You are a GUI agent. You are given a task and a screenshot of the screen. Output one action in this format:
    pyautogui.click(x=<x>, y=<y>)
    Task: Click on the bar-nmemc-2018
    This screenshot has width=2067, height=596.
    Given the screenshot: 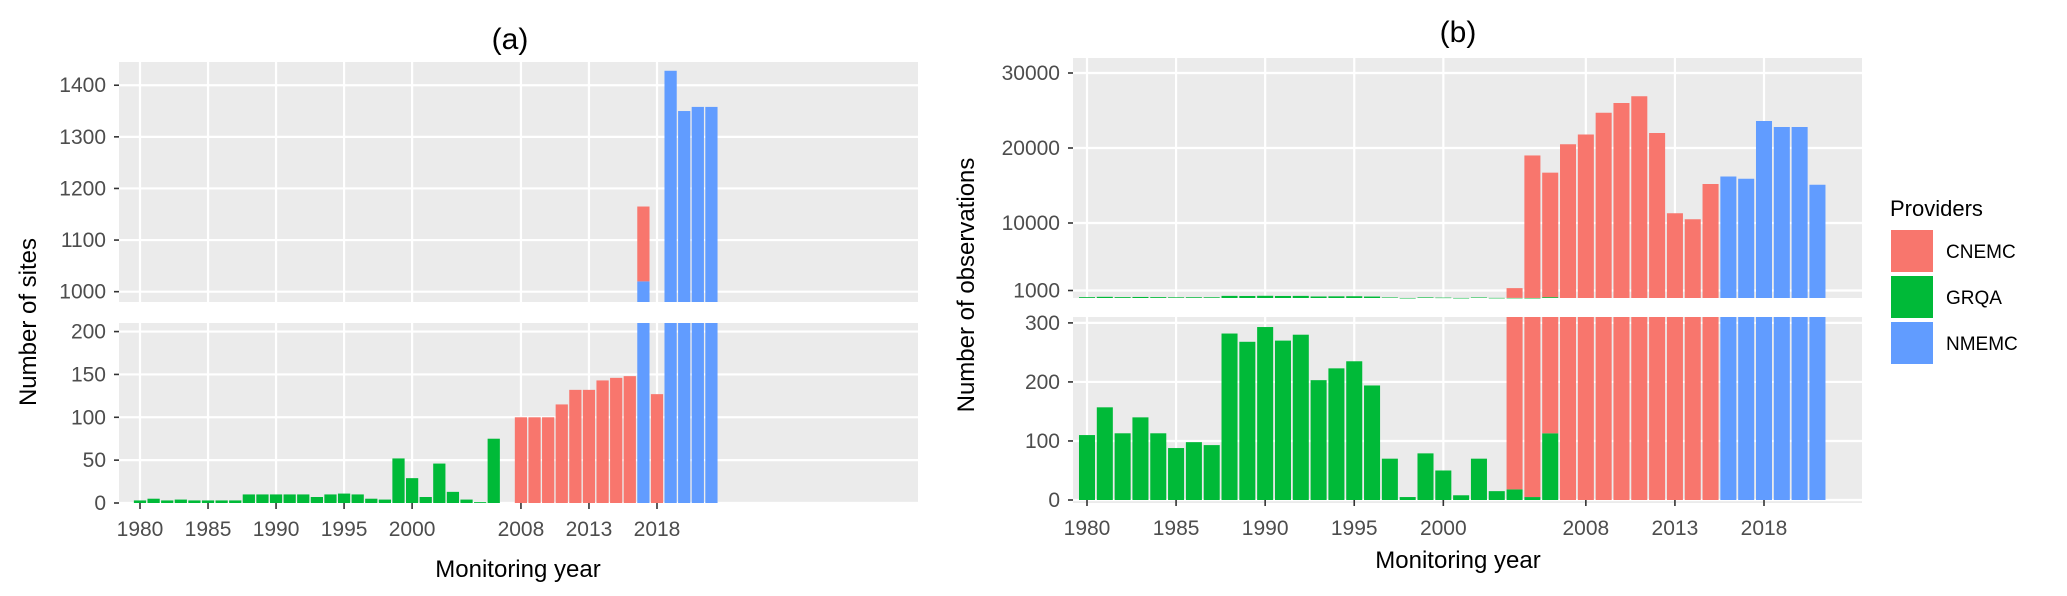 What is the action you would take?
    pyautogui.click(x=1764, y=408)
    